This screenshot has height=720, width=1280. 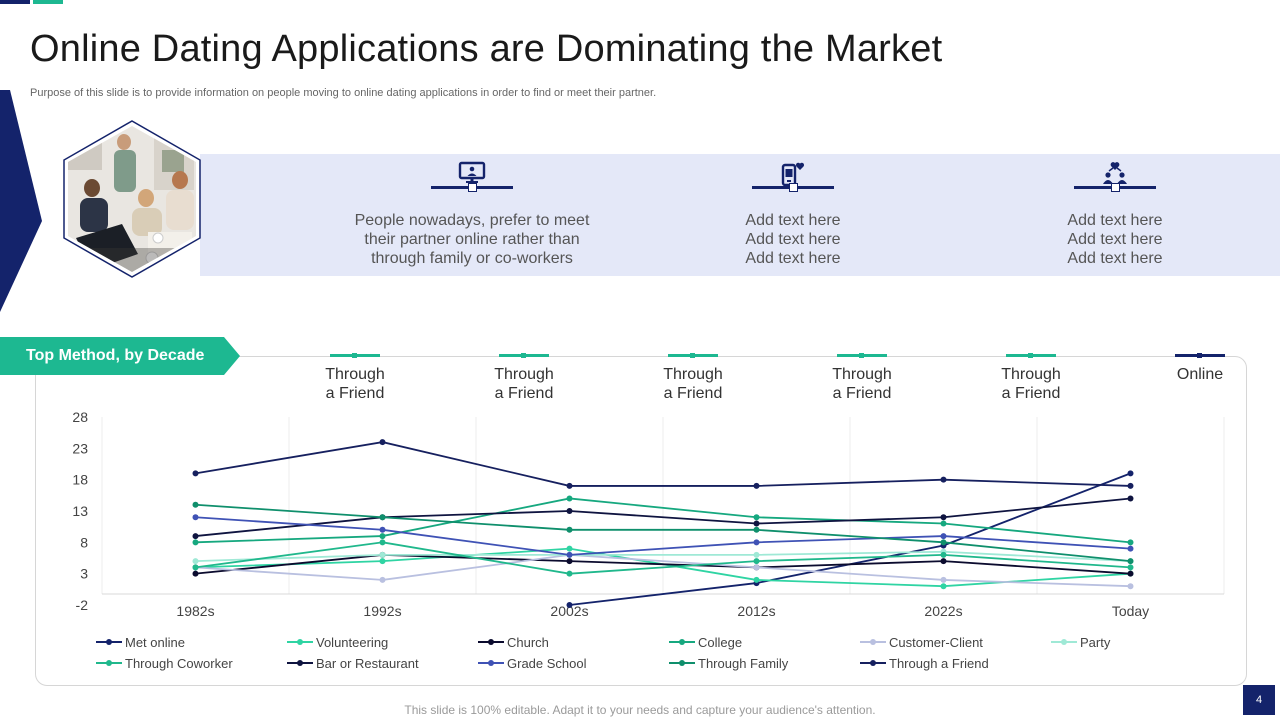 I want to click on y-tick-label: -2, so click(x=82, y=605).